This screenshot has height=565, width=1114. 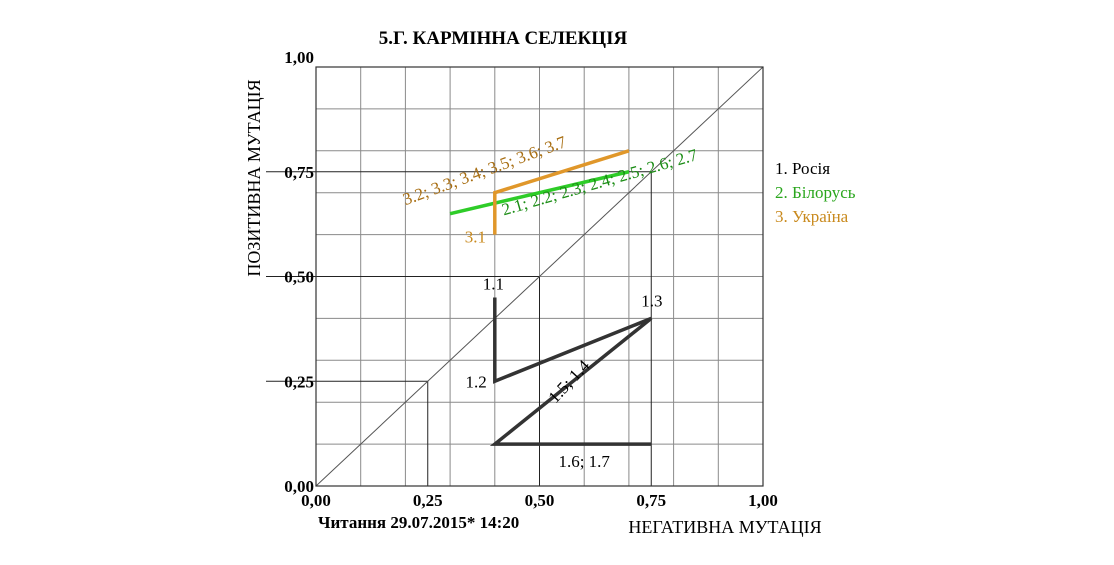 What do you see at coordinates (316, 500) in the screenshot?
I see `x-tick-label: 0,00` at bounding box center [316, 500].